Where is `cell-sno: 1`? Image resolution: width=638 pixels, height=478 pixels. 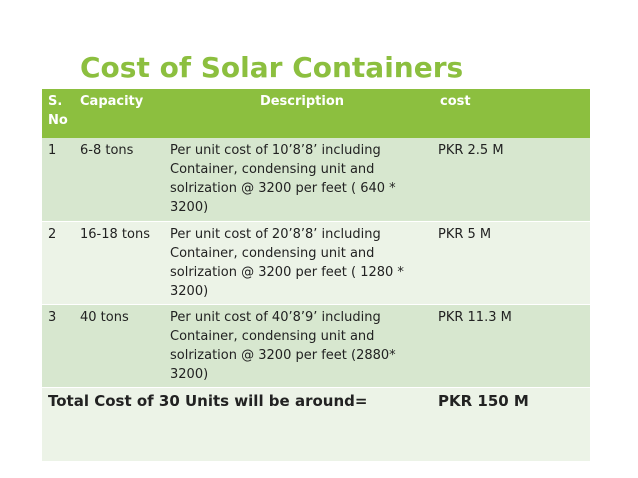
cell-sno: 1 is located at coordinates (52, 150).